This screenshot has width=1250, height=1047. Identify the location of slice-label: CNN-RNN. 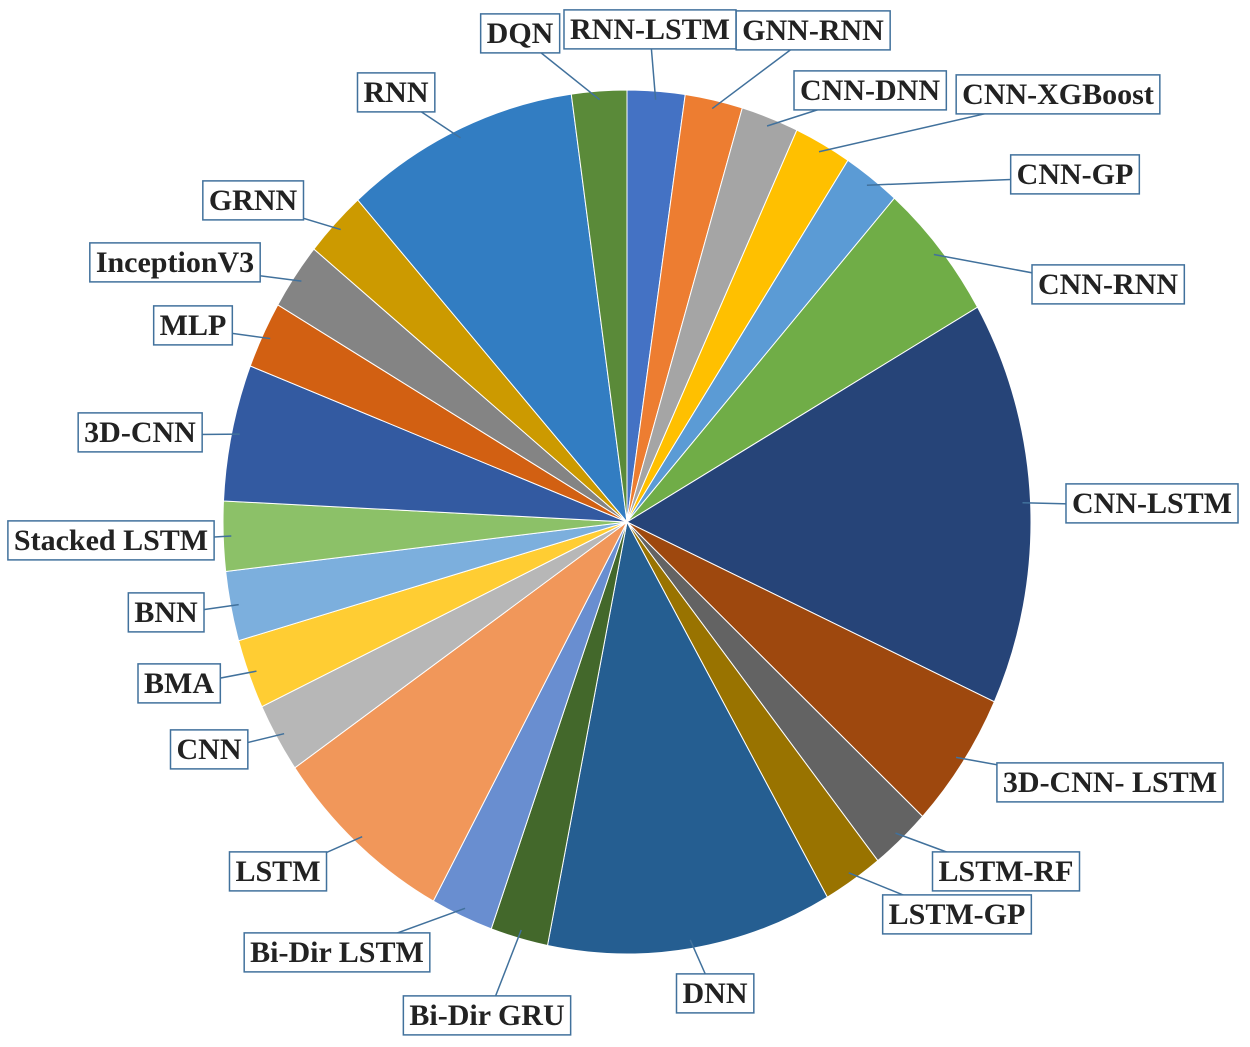
(1108, 284).